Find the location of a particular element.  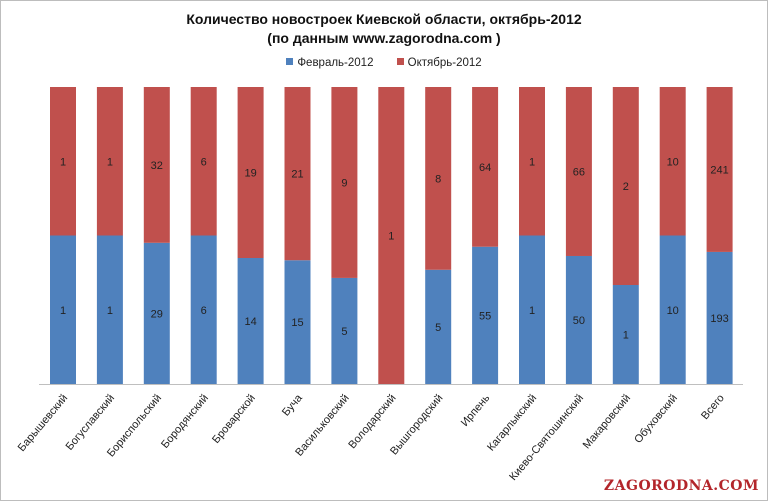

data-label: 50 is located at coordinates (579, 321).